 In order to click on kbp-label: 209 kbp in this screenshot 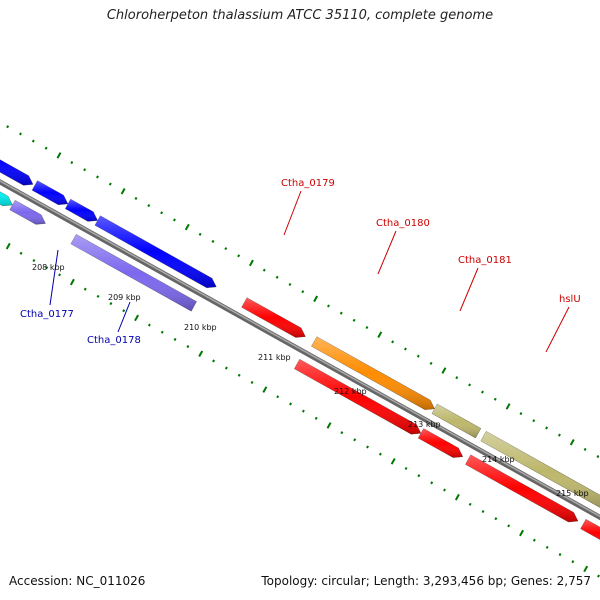, I will do `click(124, 297)`.